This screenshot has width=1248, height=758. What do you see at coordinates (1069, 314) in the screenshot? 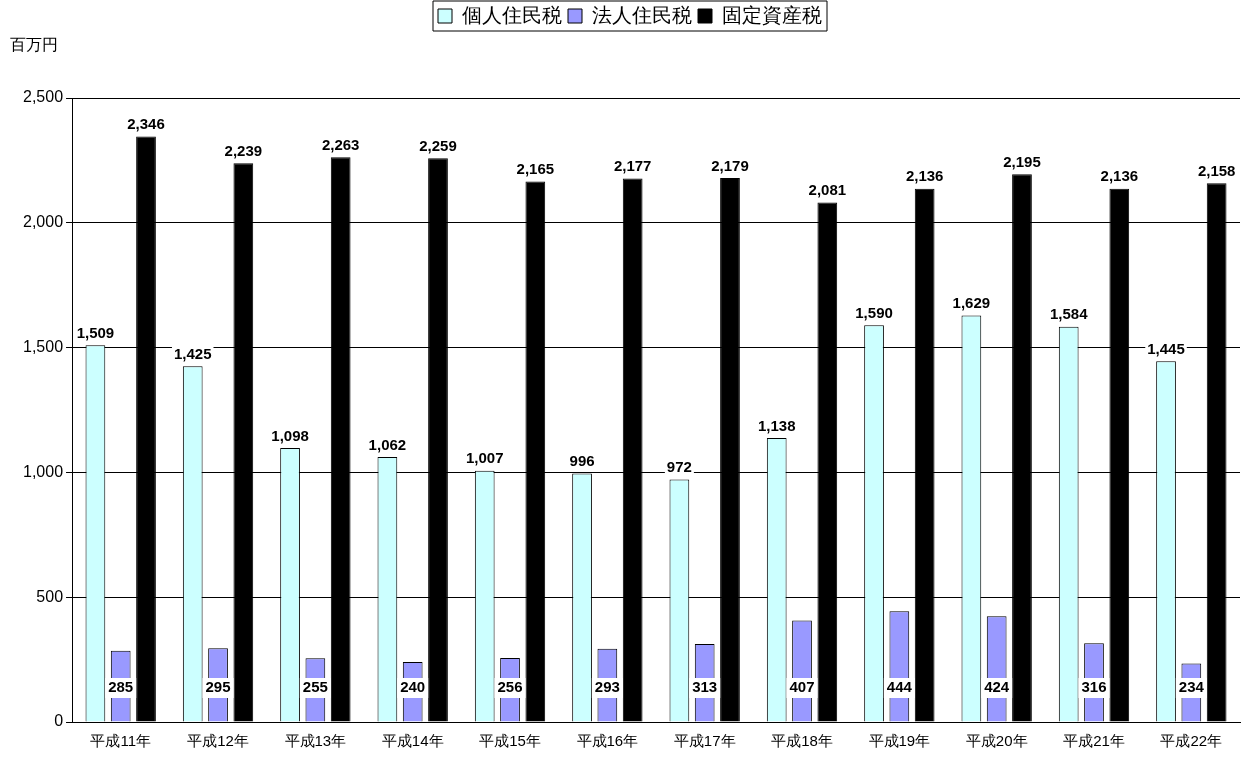
I see `data-label: 1,584` at bounding box center [1069, 314].